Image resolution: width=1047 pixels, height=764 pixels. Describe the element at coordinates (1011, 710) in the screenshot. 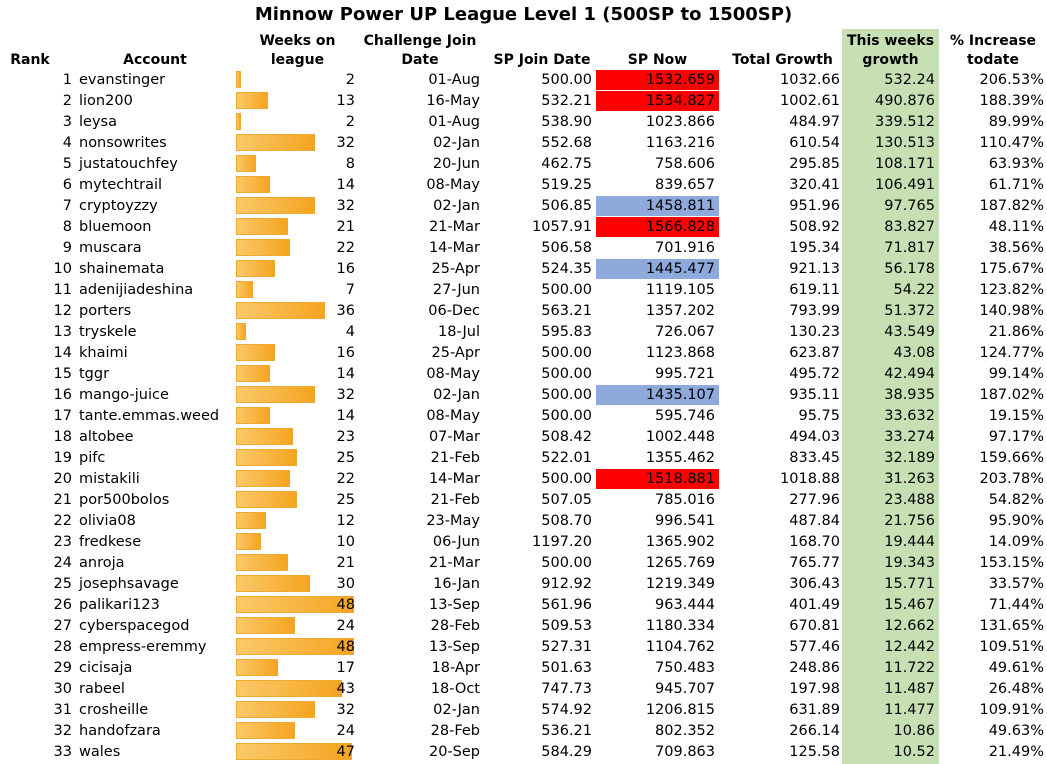

I see `pct-increase-cell: 109.91%` at that location.